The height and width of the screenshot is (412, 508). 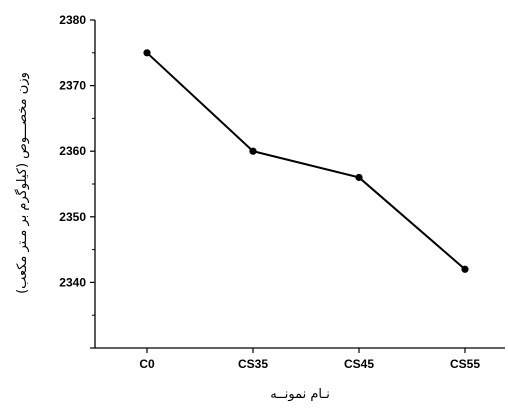 What do you see at coordinates (147, 364) in the screenshot?
I see `x-tick-label: C0` at bounding box center [147, 364].